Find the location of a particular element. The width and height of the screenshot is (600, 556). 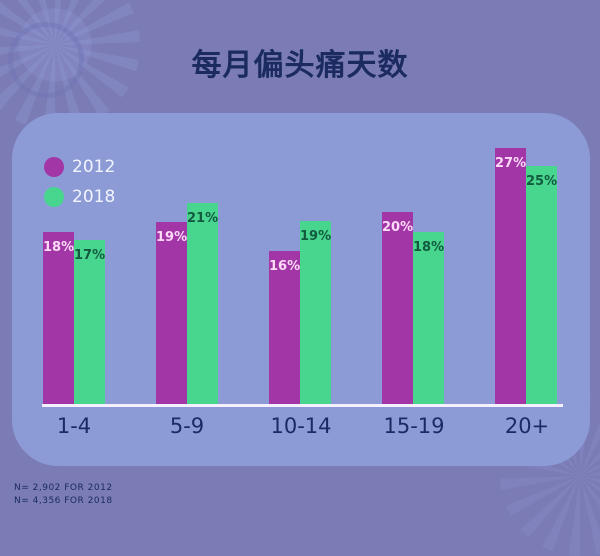

x-tick-label: 20+ is located at coordinates (527, 426).